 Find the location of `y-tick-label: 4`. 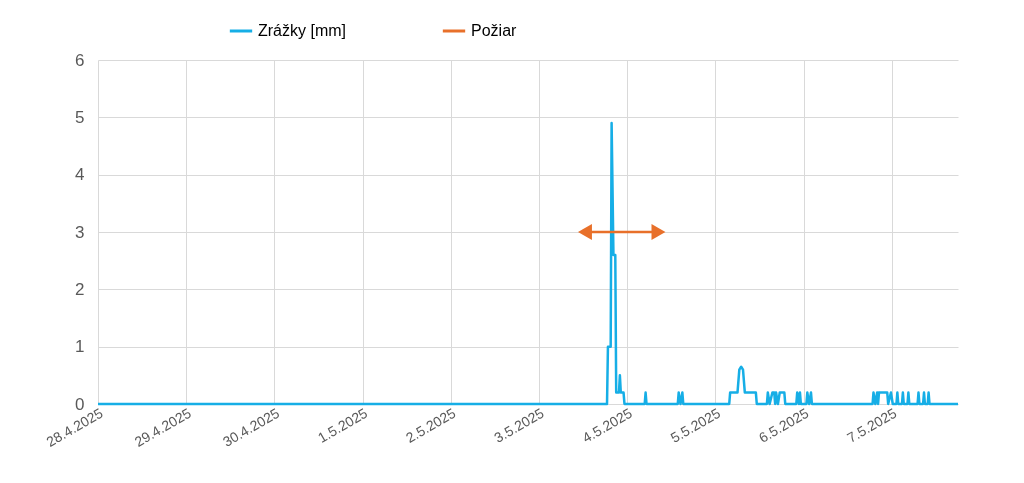

y-tick-label: 4 is located at coordinates (80, 175).